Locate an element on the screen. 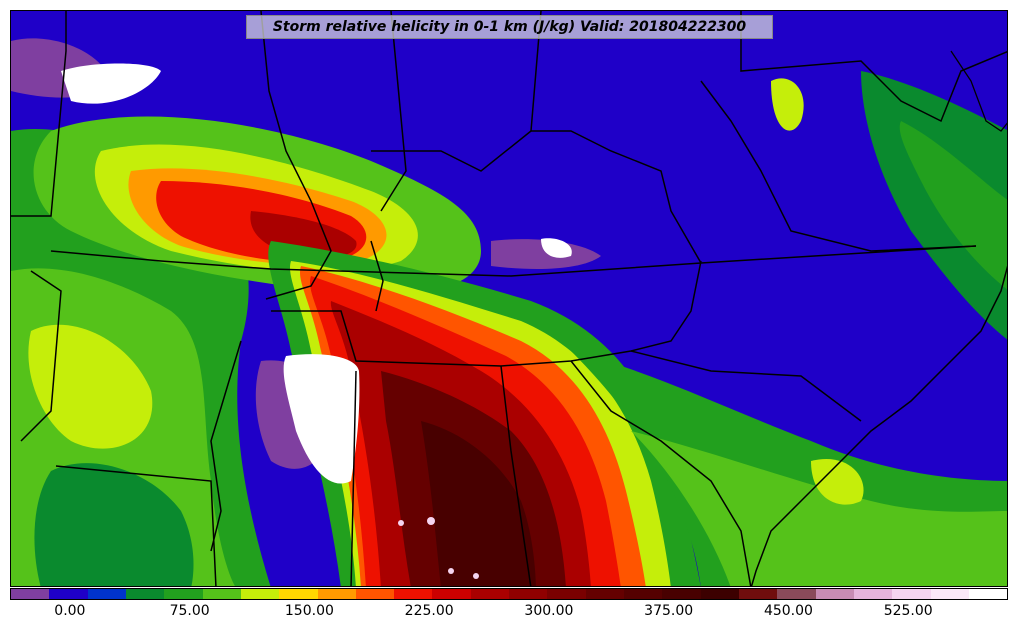 The height and width of the screenshot is (633, 1018). field-sw-darkgreen is located at coordinates (114, 524).